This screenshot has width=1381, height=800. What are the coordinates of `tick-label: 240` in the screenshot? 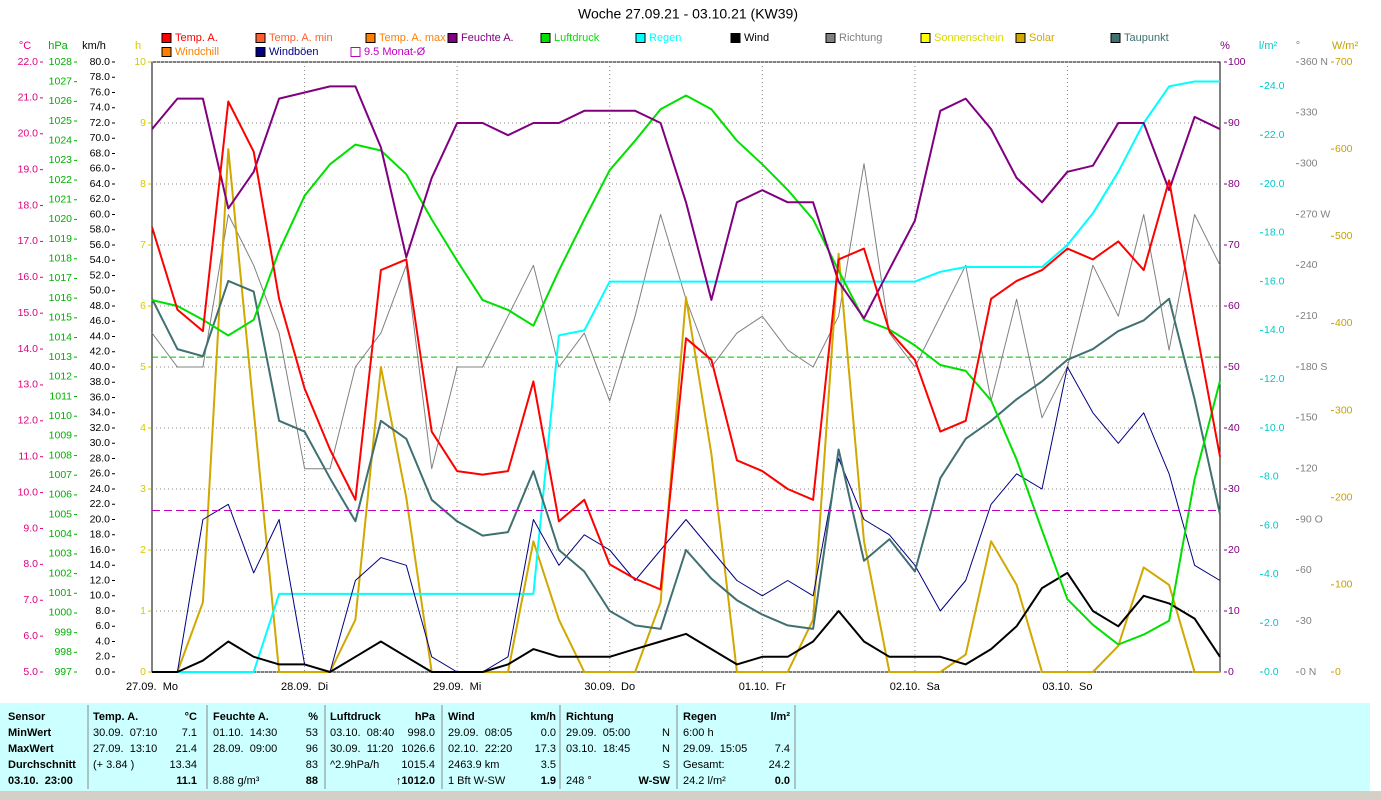 It's located at (1309, 265).